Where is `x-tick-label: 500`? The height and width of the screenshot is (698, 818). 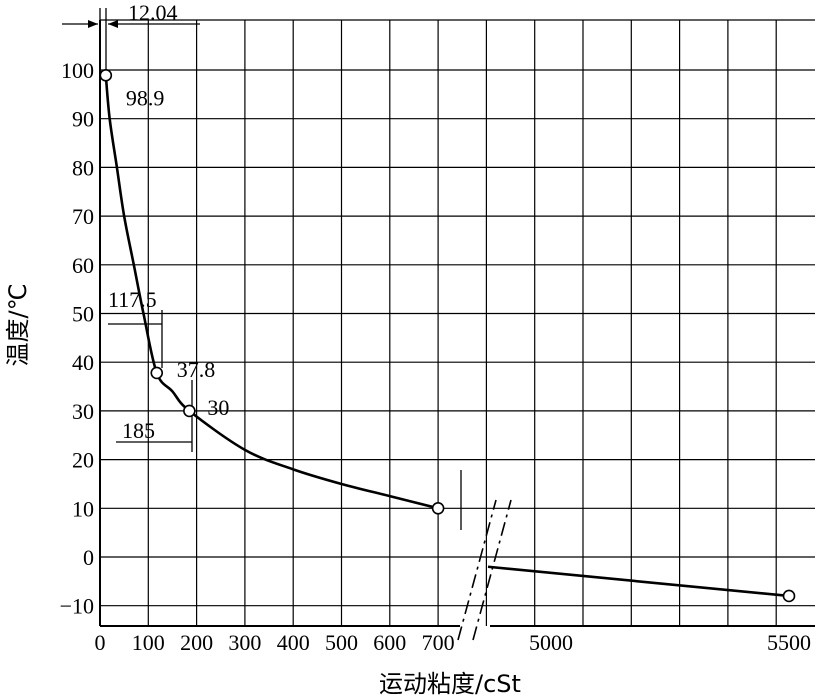 x-tick-label: 500 is located at coordinates (341, 642).